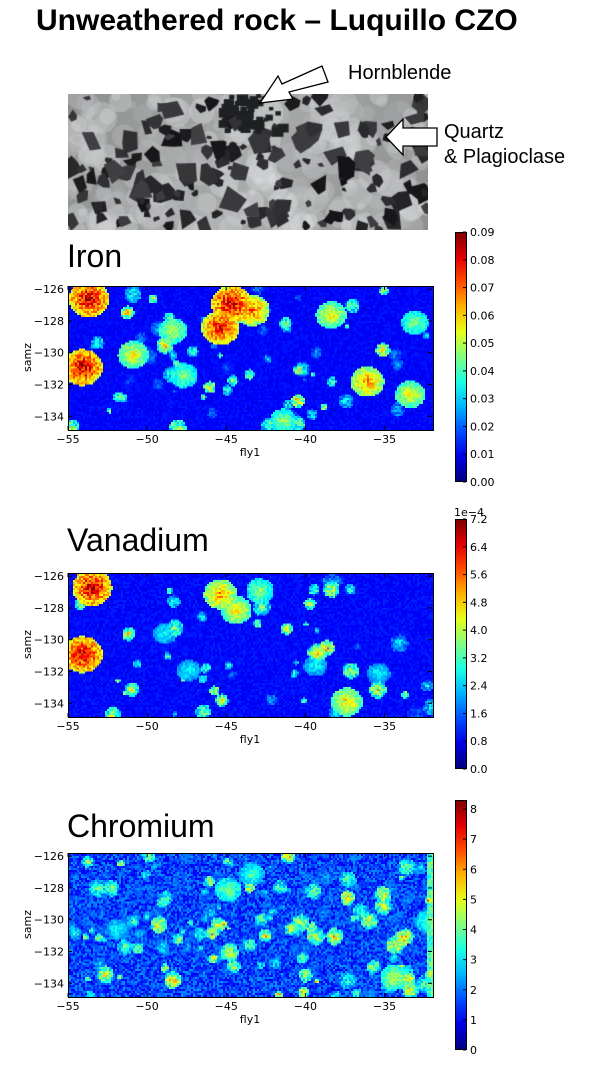 The image size is (603, 1077). Describe the element at coordinates (461, 357) in the screenshot. I see `iron-colorbar` at that location.